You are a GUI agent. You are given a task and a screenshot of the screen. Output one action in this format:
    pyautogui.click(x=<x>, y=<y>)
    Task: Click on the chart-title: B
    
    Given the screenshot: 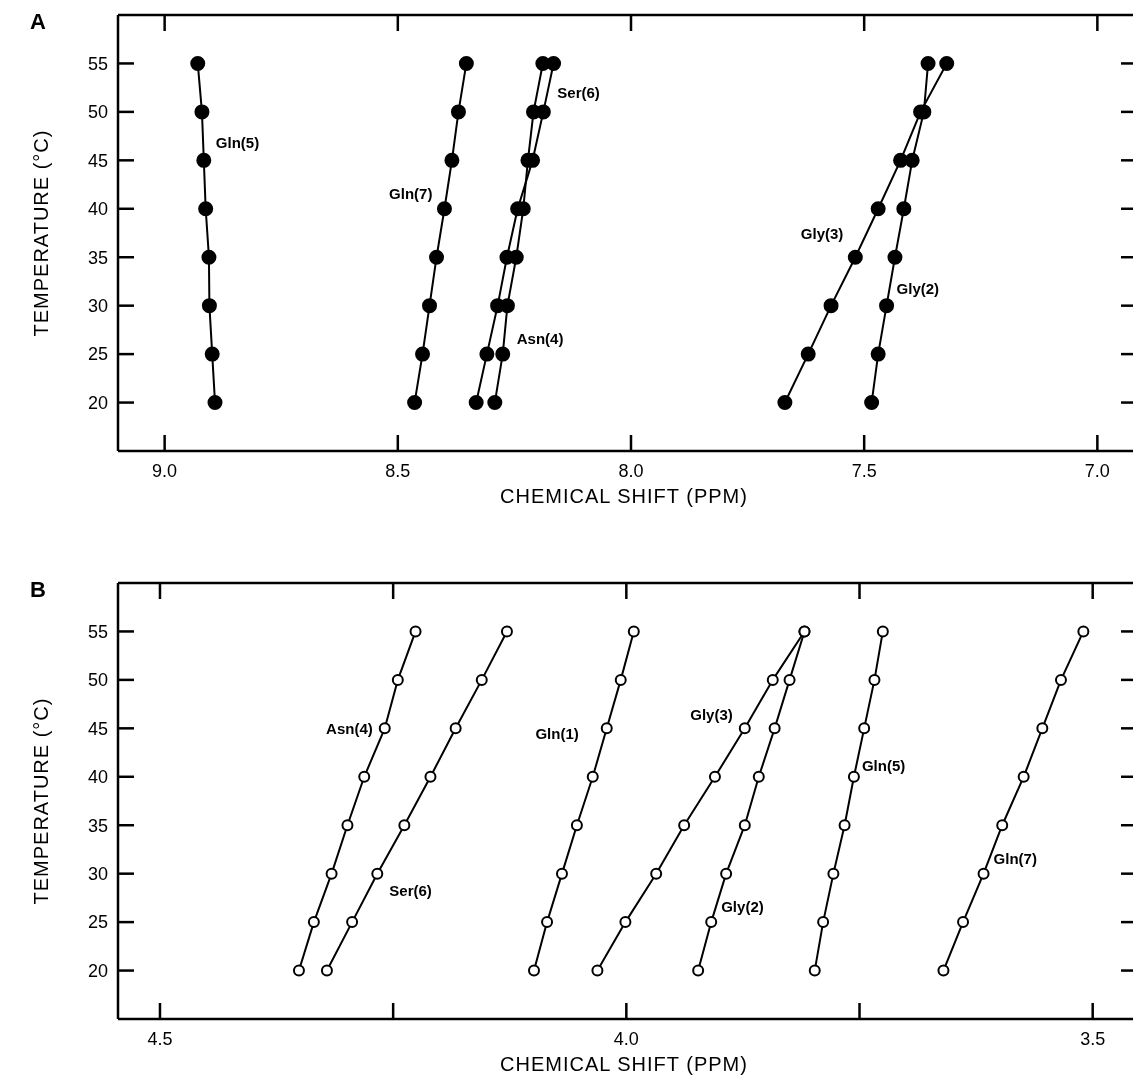 What is the action you would take?
    pyautogui.click(x=38, y=589)
    